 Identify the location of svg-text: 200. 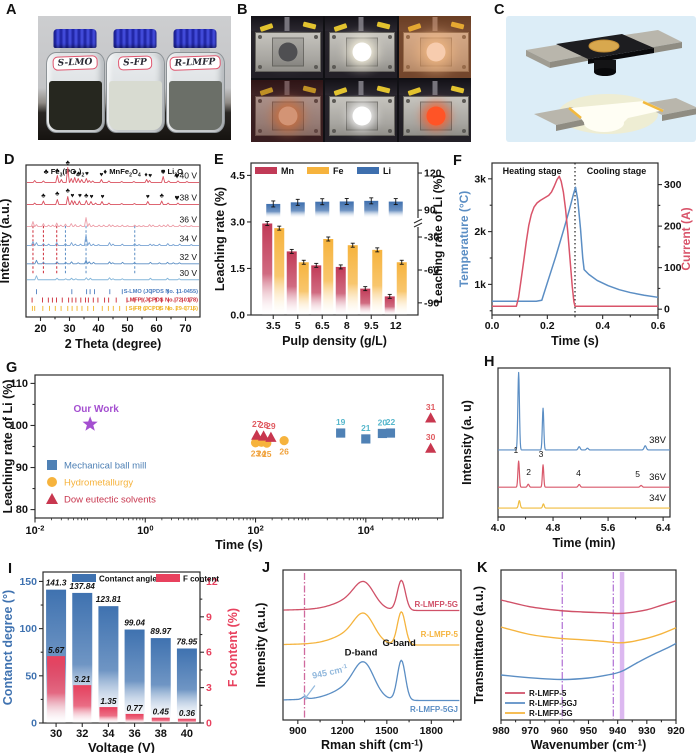
(673, 227).